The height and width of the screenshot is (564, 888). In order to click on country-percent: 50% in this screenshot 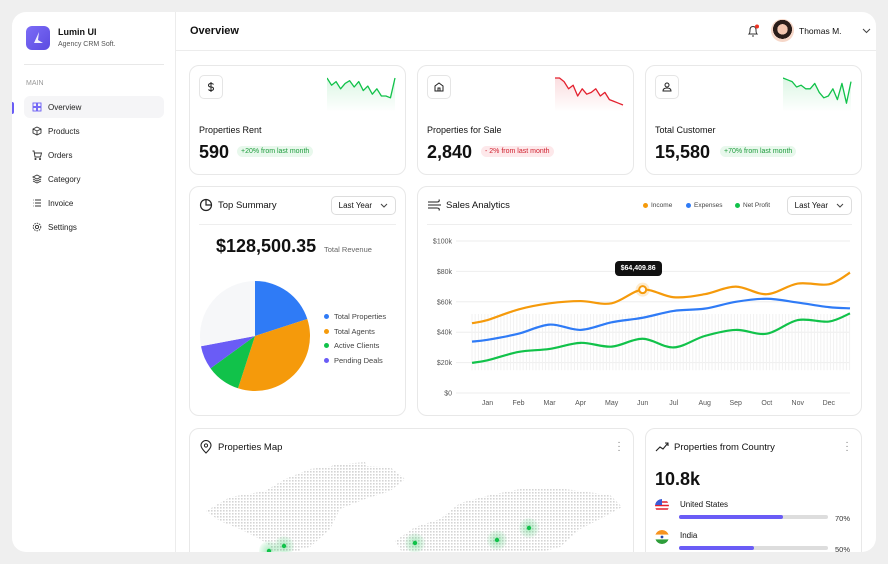, I will do `click(843, 548)`.